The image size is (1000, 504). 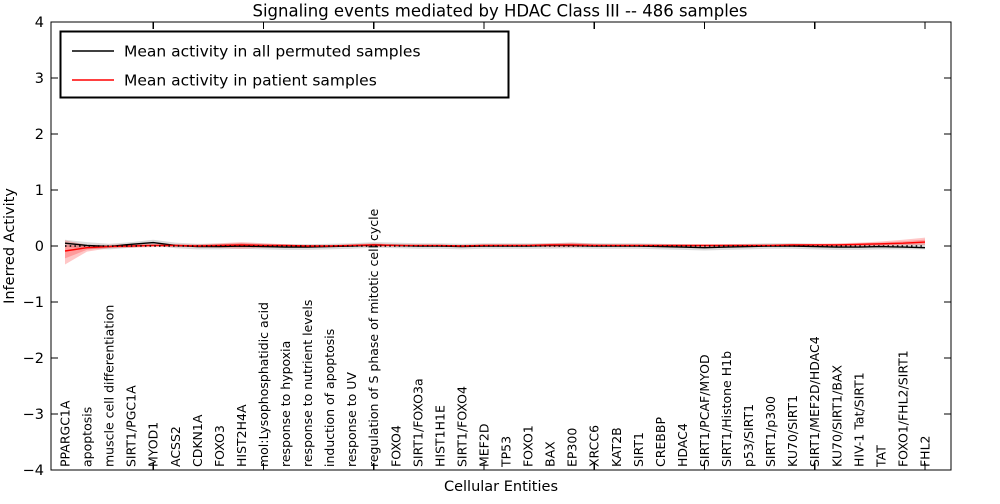 I want to click on x-category-label: TP53, so click(x=506, y=452).